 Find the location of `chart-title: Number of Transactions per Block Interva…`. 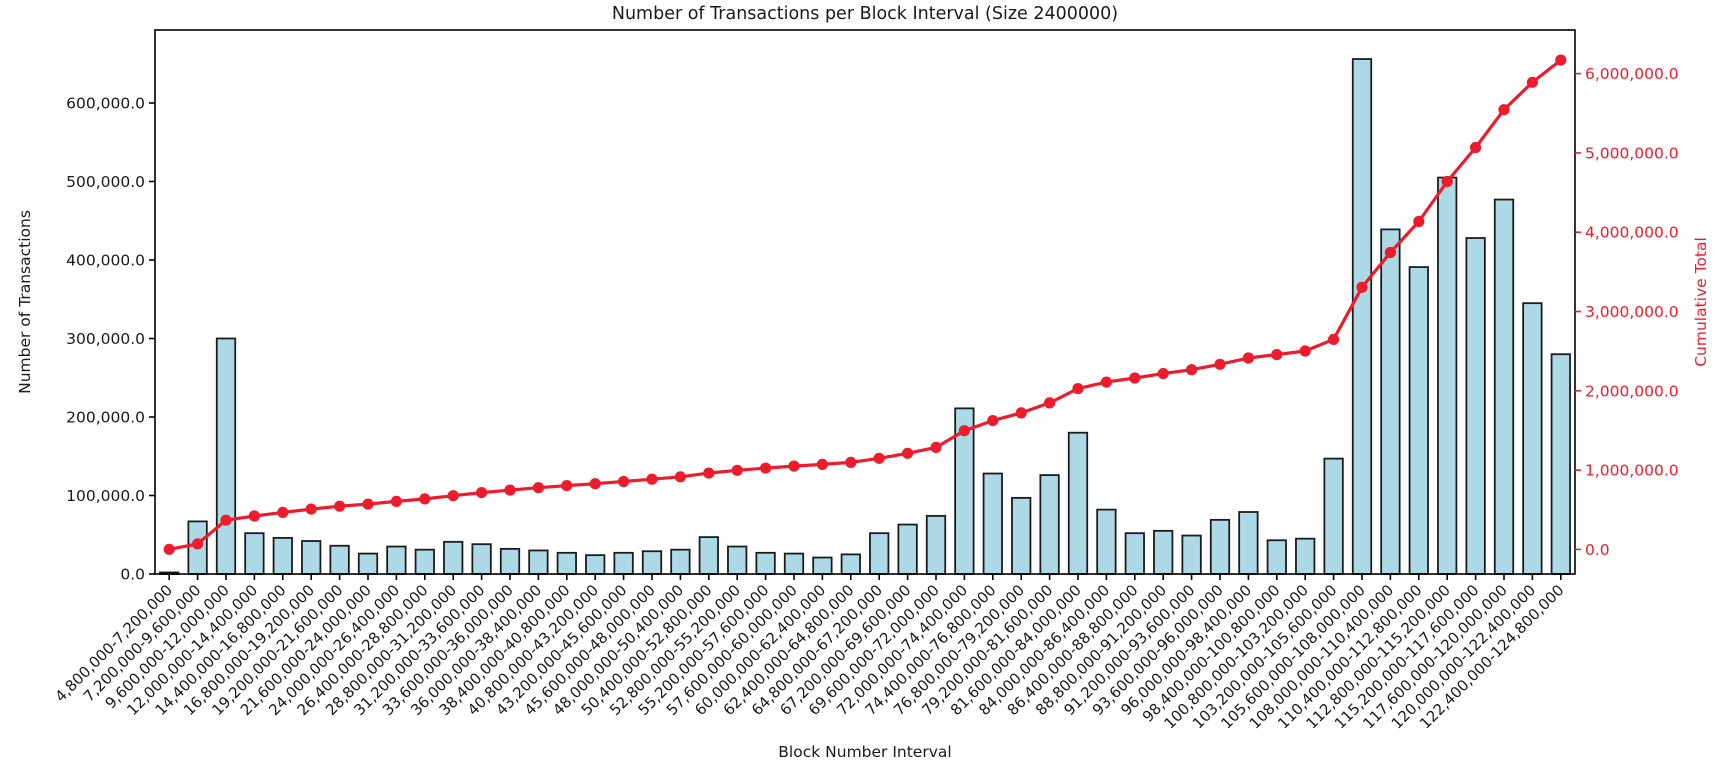

chart-title: Number of Transactions per Block Interva… is located at coordinates (865, 14).